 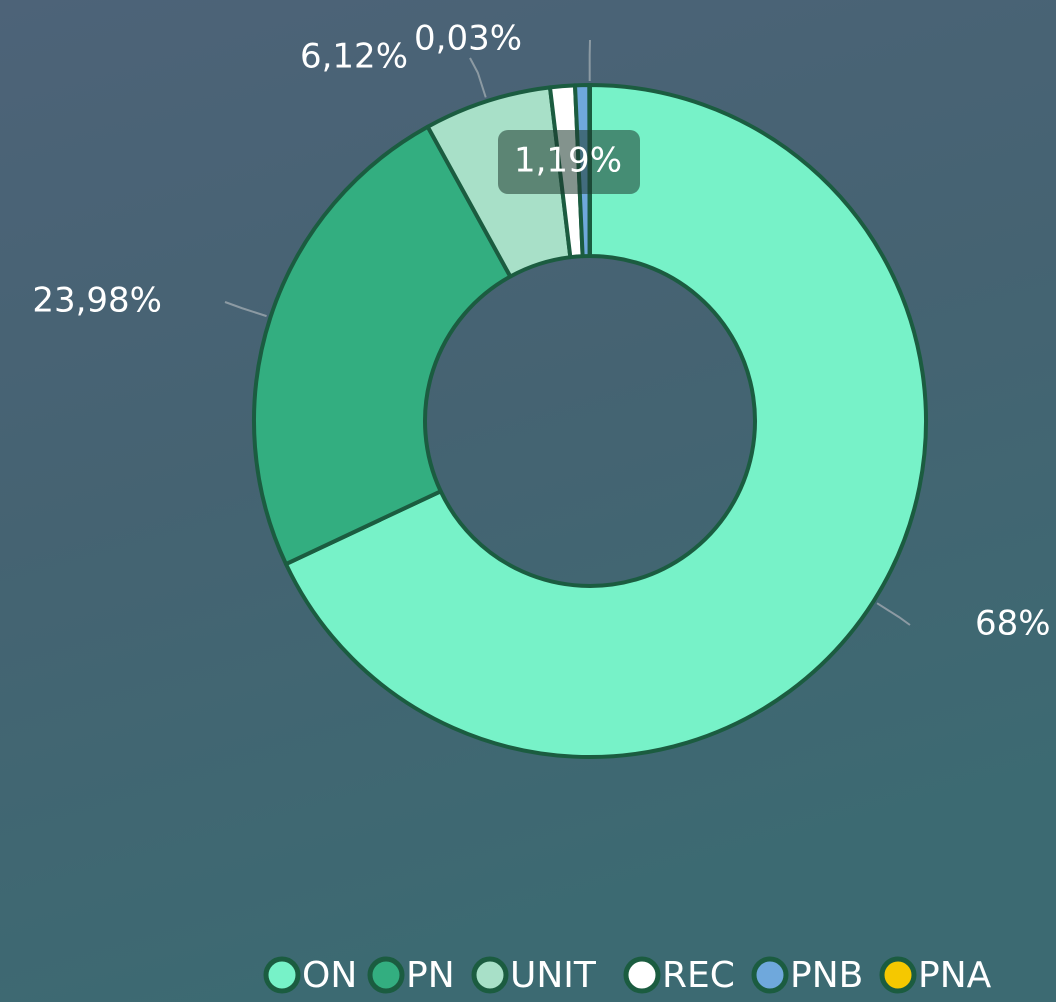 What do you see at coordinates (382, 345) in the screenshot?
I see `slice` at bounding box center [382, 345].